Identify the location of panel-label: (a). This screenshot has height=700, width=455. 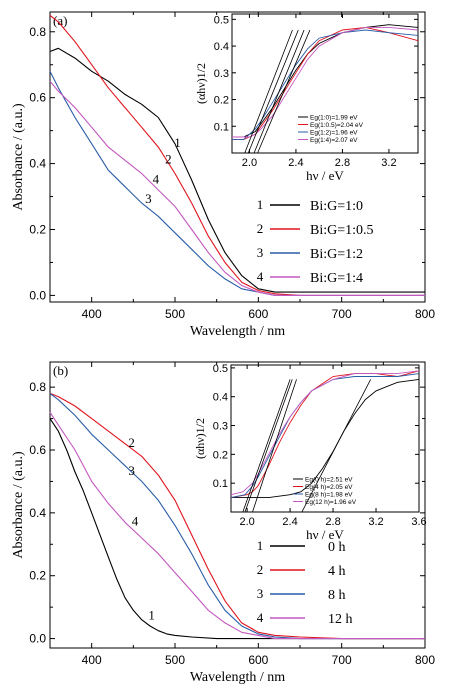
(60, 20).